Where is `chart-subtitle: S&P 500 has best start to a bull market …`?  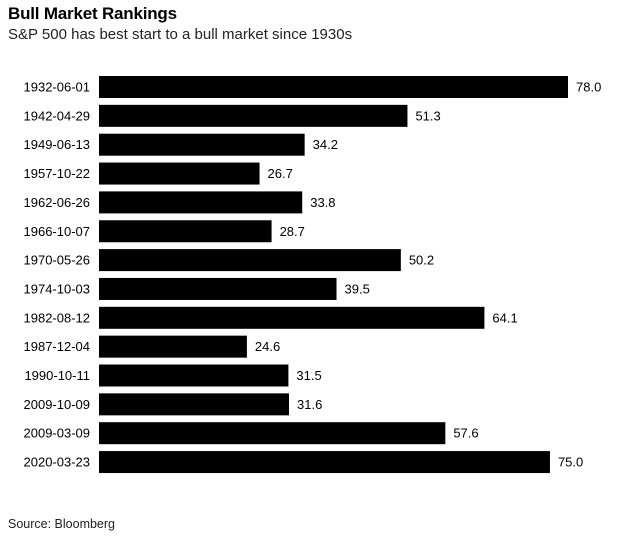
chart-subtitle: S&P 500 has best start to a bull market … is located at coordinates (180, 34).